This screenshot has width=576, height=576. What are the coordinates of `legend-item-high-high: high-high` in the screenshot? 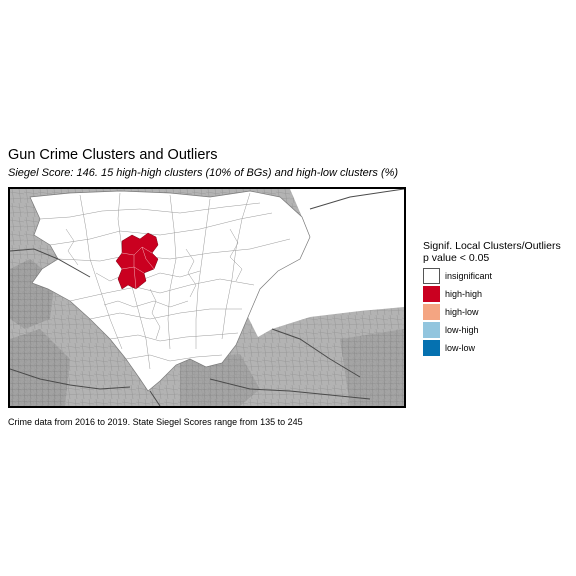 It's located at (492, 294).